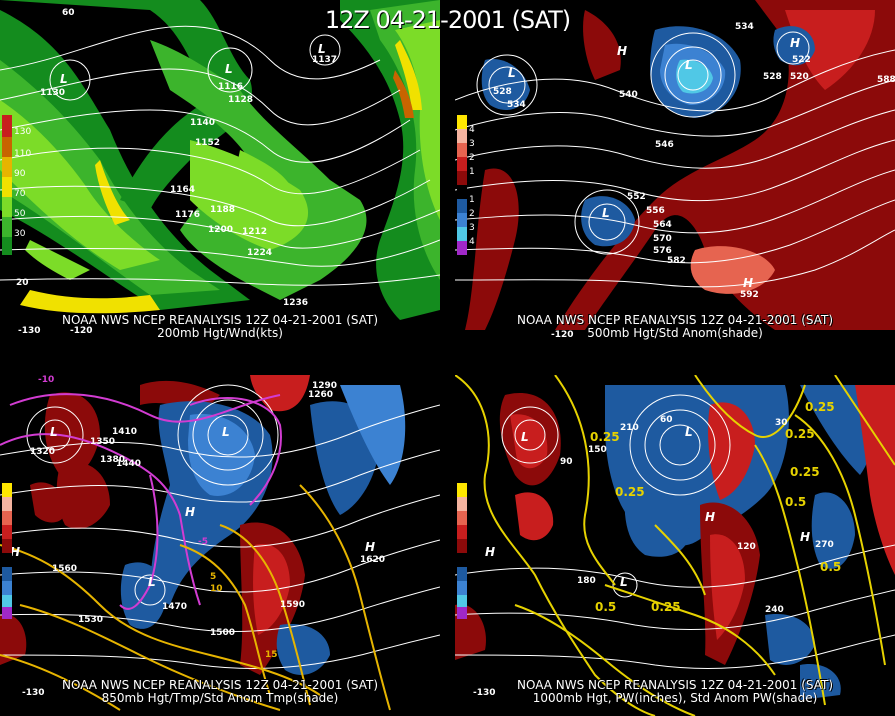  Describe the element at coordinates (662, 251) in the screenshot. I see `contour-label: 576` at that location.